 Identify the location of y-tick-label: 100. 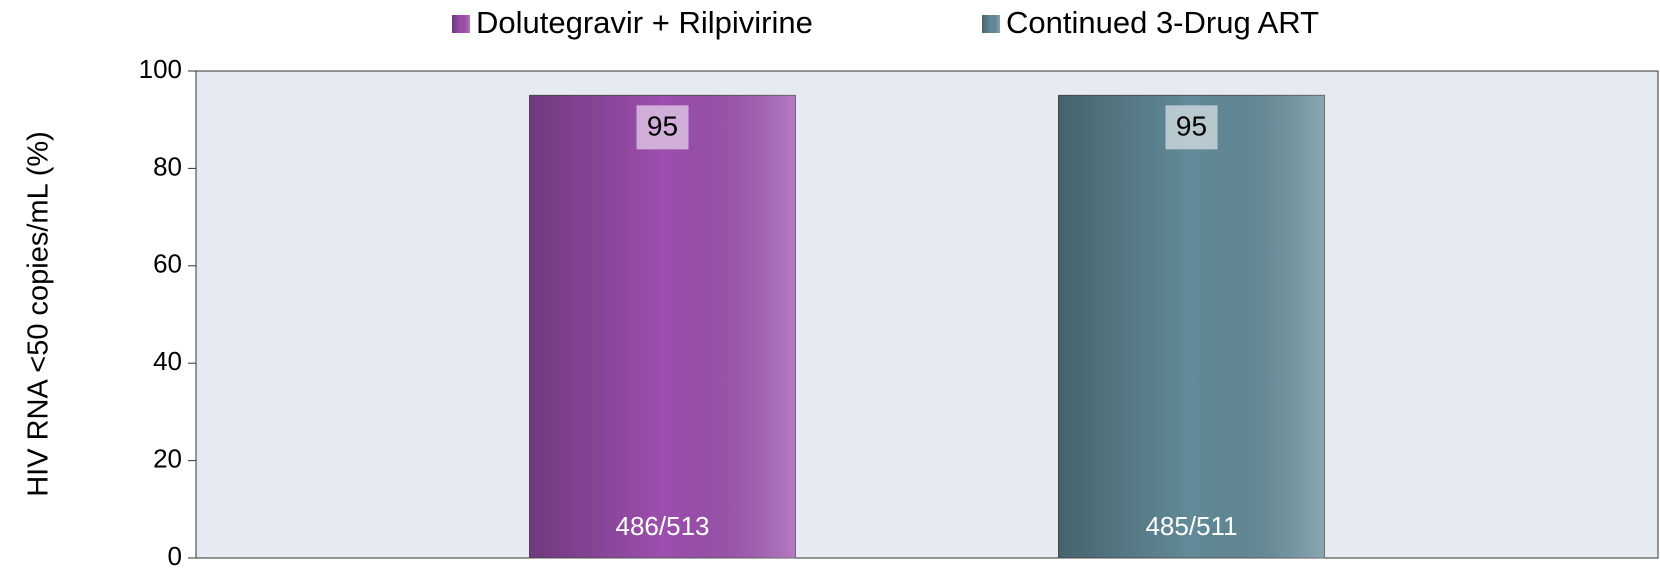
(160, 69).